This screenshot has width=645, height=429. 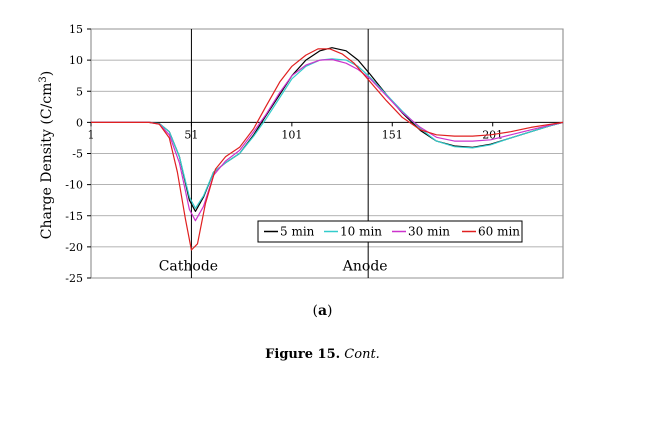 What do you see at coordinates (74, 247) in the screenshot?
I see `y-tick-label: -20` at bounding box center [74, 247].